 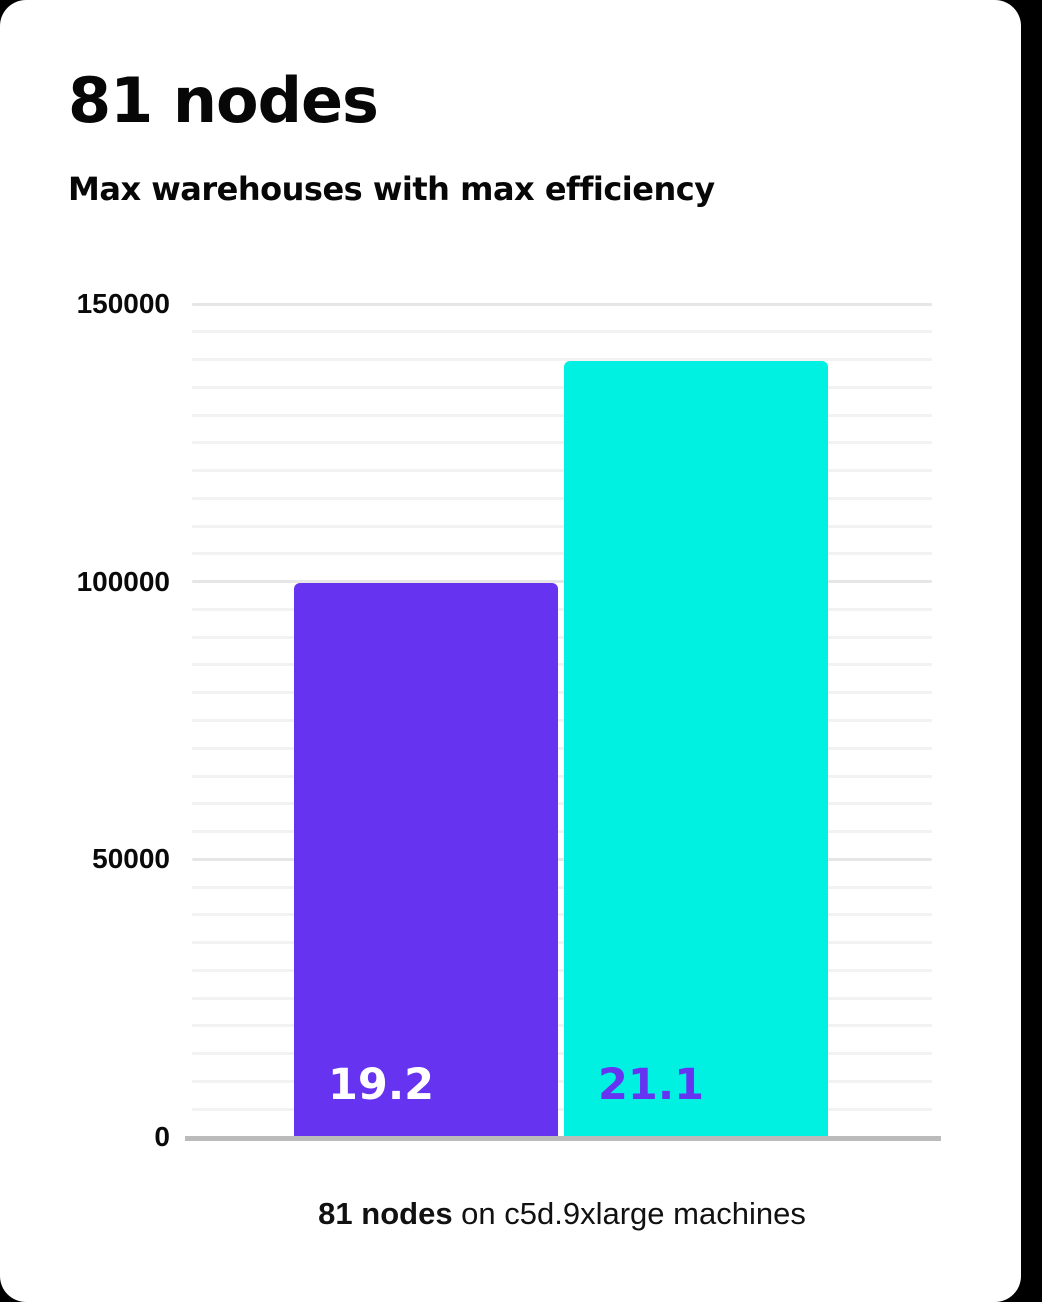 What do you see at coordinates (391, 189) in the screenshot?
I see `chart-subtitle: Max warehouses with max efficiency` at bounding box center [391, 189].